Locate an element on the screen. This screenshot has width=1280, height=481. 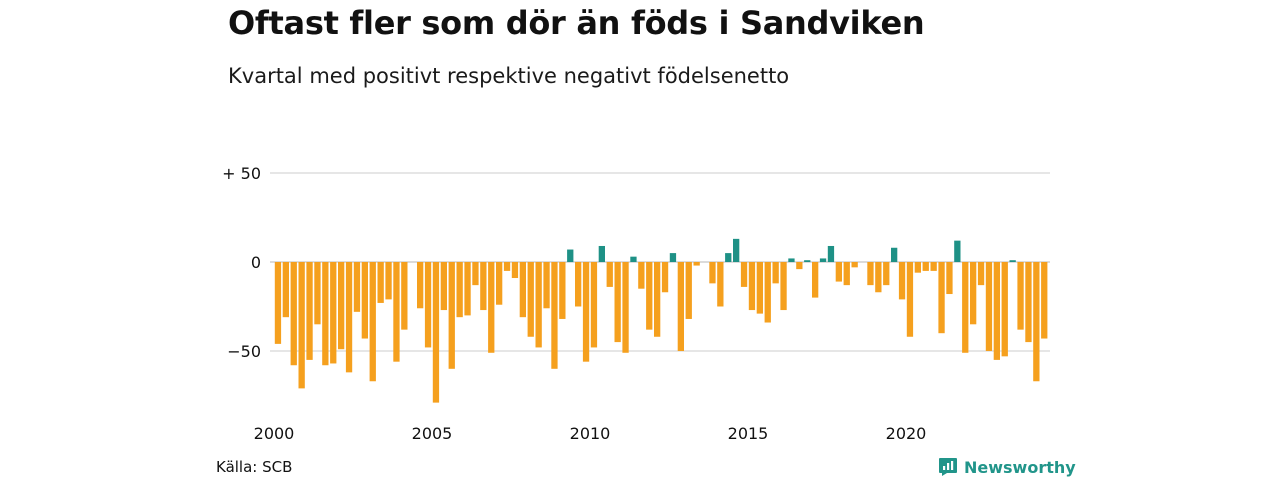
y-tick-label: 0 is located at coordinates (256, 262).